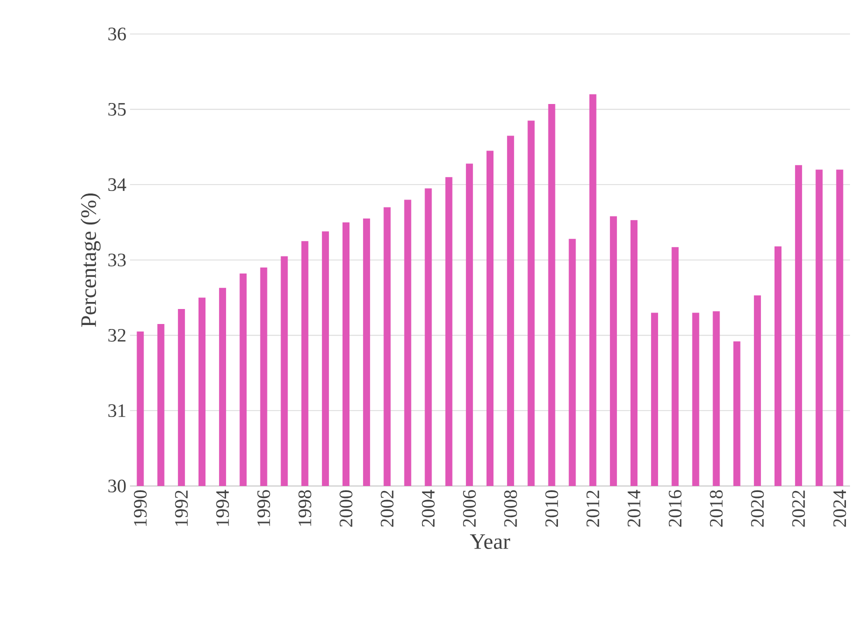  I want to click on x-tick-label: 2002, so click(387, 508).